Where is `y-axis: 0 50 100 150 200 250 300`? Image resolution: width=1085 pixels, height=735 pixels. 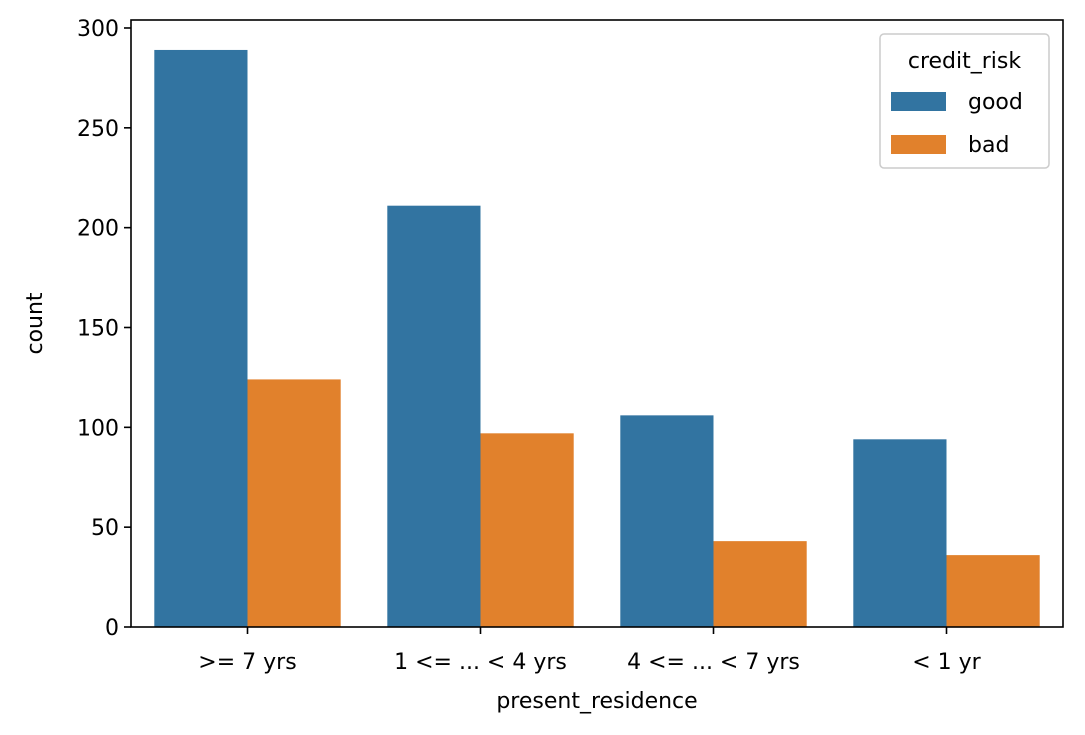 y-axis: 0 50 100 150 200 250 300 is located at coordinates (104, 329).